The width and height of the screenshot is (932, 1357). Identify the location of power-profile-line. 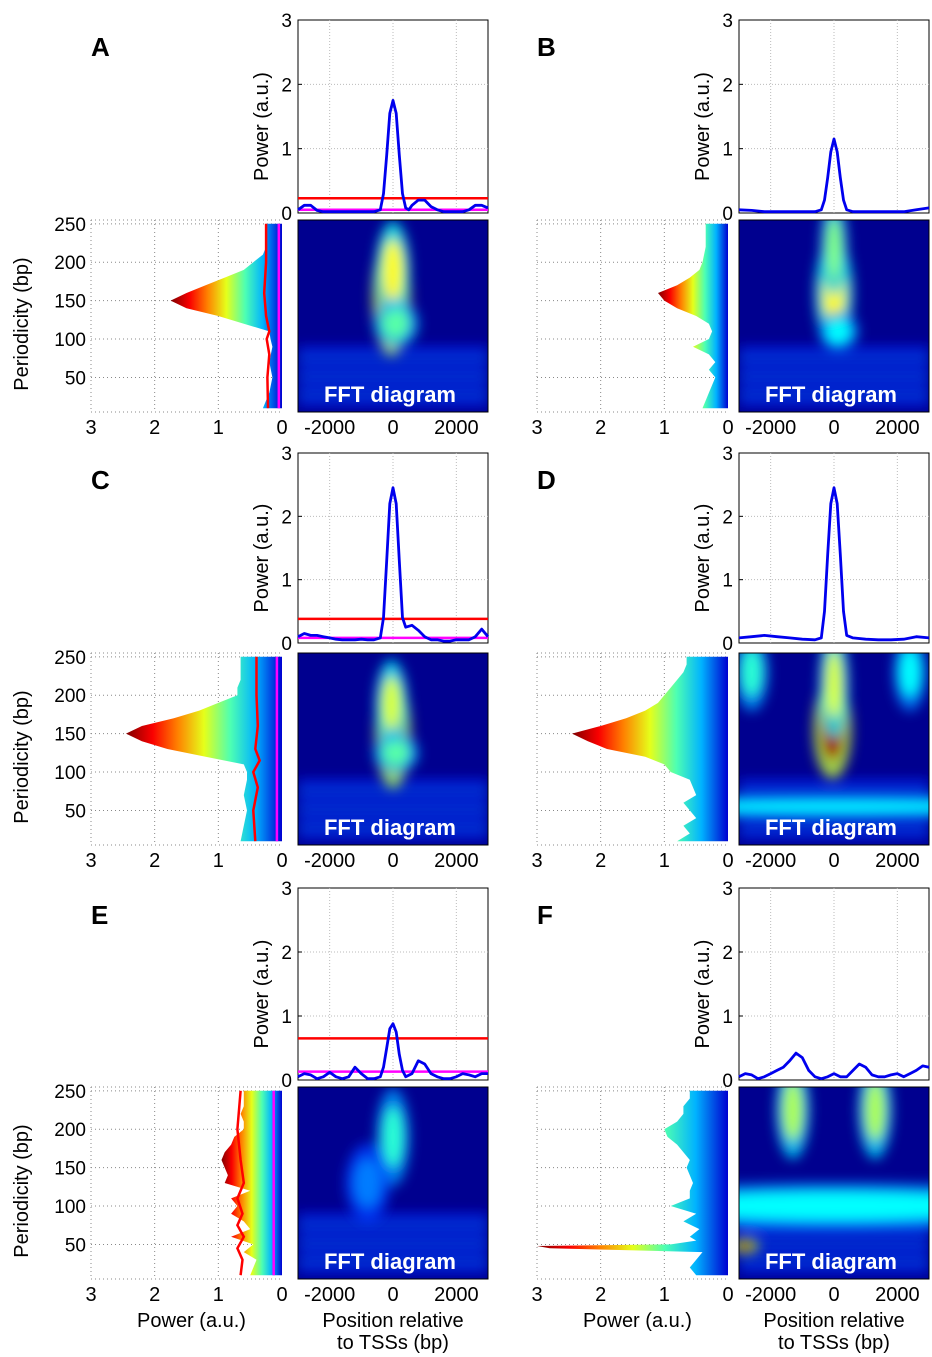
(393, 156).